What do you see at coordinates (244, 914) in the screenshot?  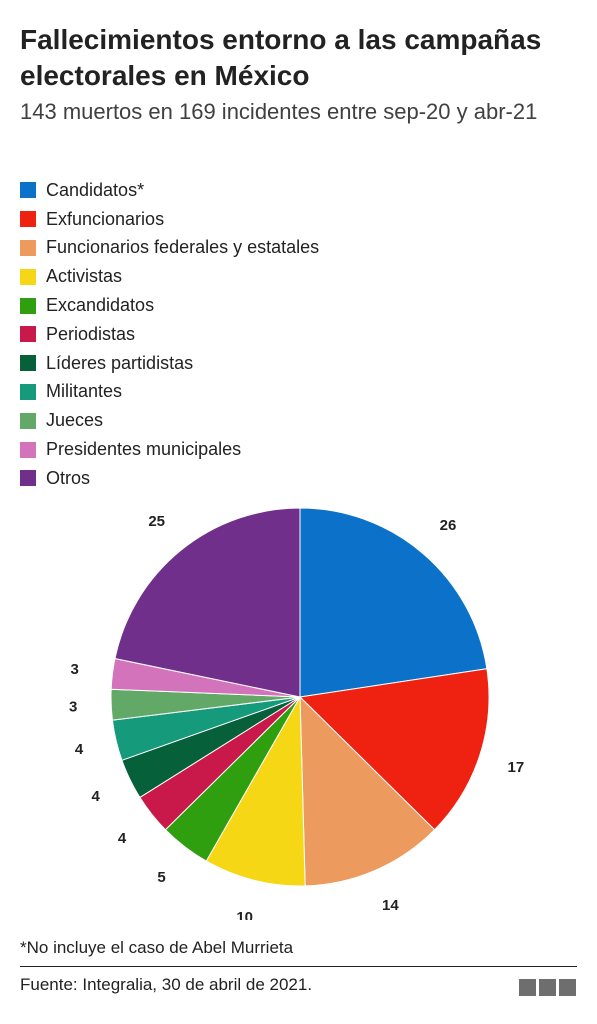 I see `slice-value-label: 10` at bounding box center [244, 914].